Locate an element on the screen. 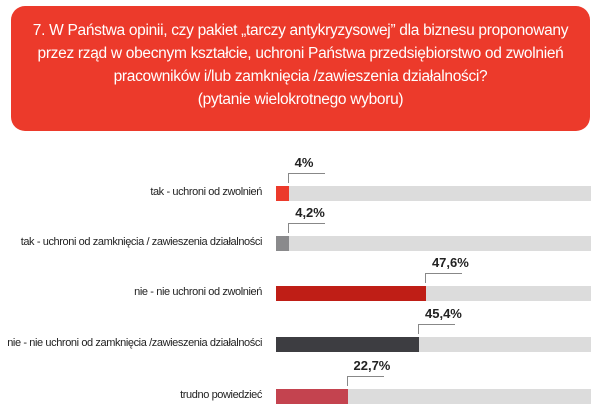  value-label: 4% is located at coordinates (304, 162).